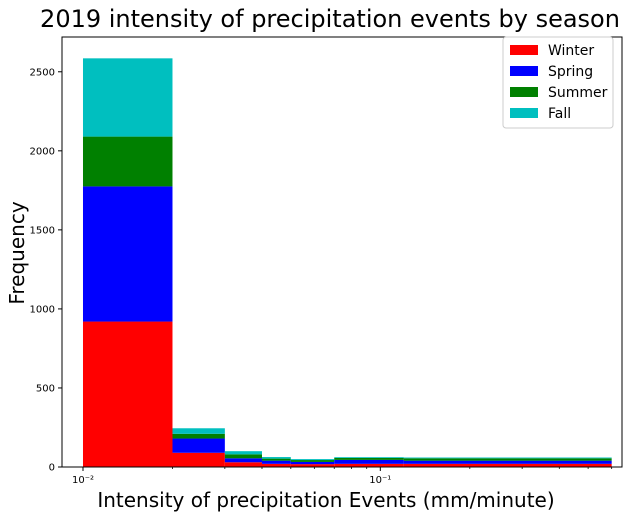  I want to click on legend: Winter Spring Summer Fall, so click(558, 82).